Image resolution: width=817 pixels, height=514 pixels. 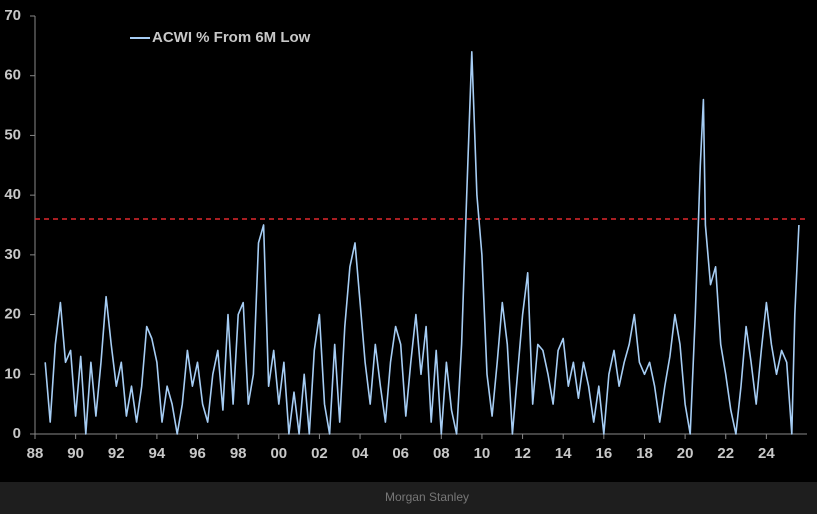 I want to click on x-tick-label: 06, so click(x=400, y=453).